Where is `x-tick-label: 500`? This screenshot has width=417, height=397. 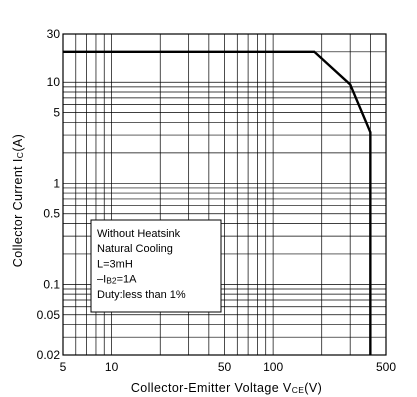 x-tick-label: 500 is located at coordinates (386, 367).